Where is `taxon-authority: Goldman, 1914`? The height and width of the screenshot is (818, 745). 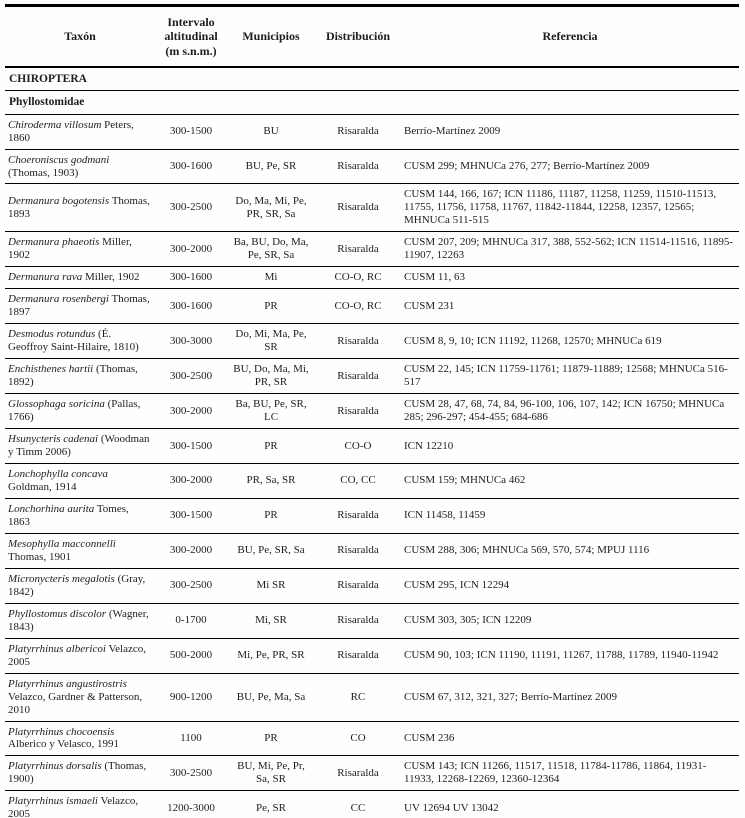 taxon-authority: Goldman, 1914 is located at coordinates (42, 486).